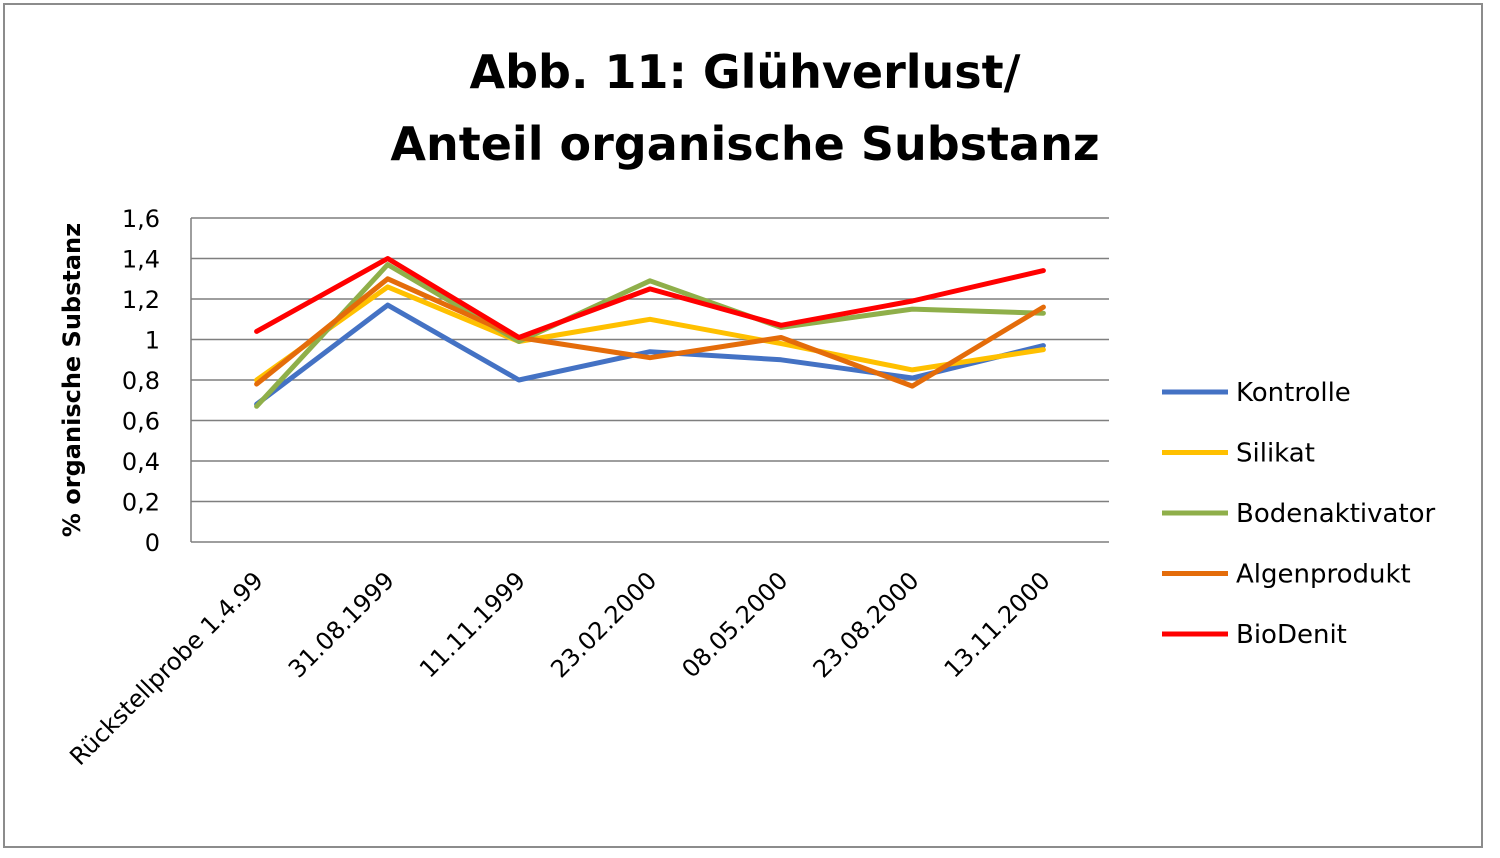 The image size is (1500, 858). Describe the element at coordinates (152, 341) in the screenshot. I see `y-tick-label: 1` at that location.